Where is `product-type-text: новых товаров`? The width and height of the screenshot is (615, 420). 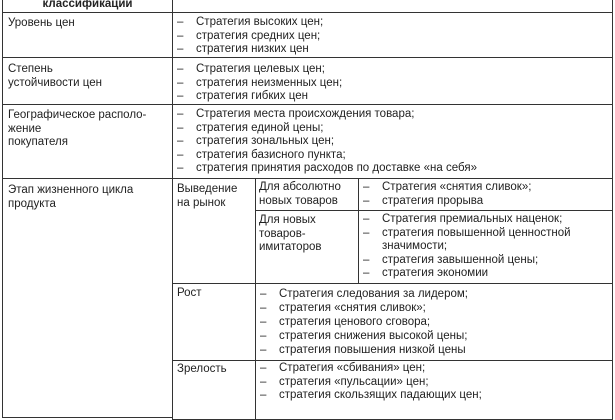
product-type-text: новых товаров is located at coordinates (298, 200).